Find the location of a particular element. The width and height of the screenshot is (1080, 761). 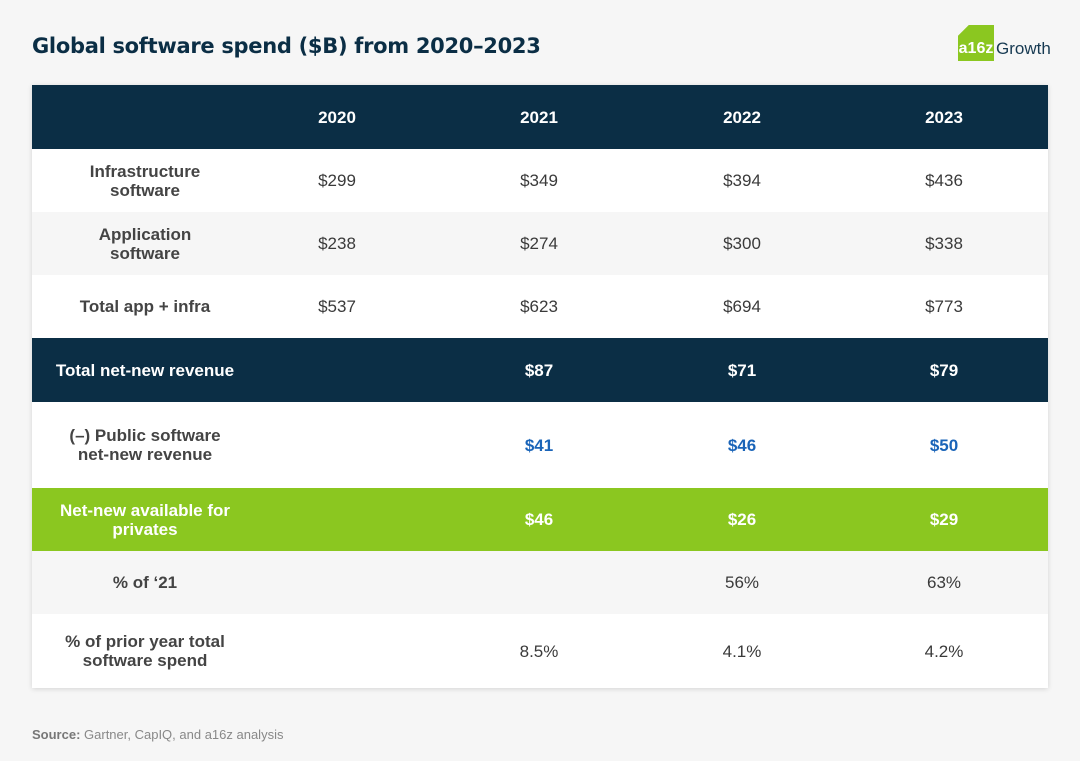

table-cell: $394 is located at coordinates (742, 180).